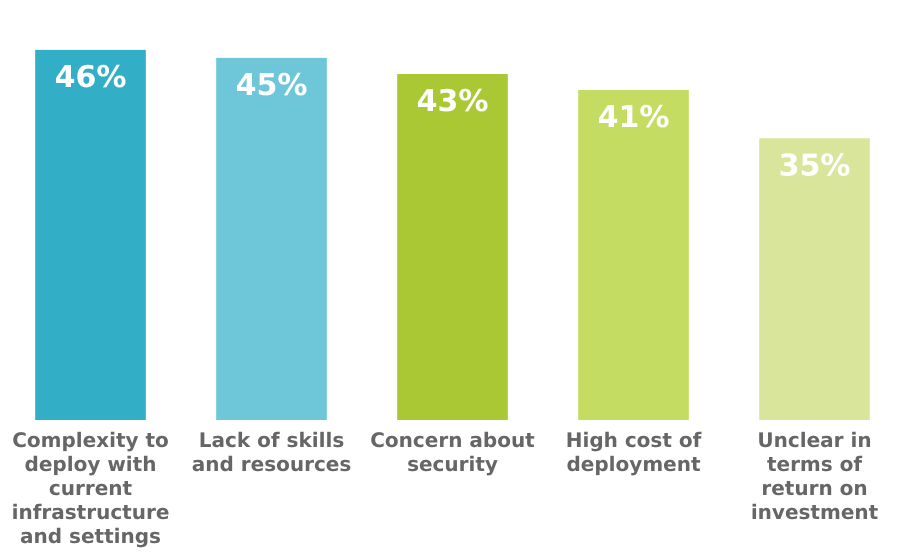 The image size is (905, 560). Describe the element at coordinates (634, 118) in the screenshot. I see `data-label: 41%` at that location.